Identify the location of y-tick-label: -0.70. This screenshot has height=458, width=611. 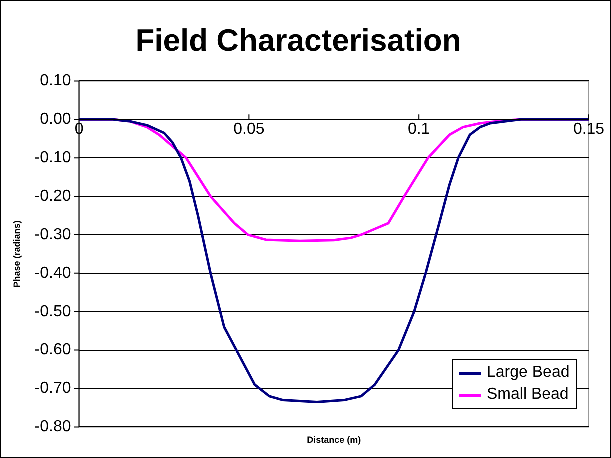
(53, 389).